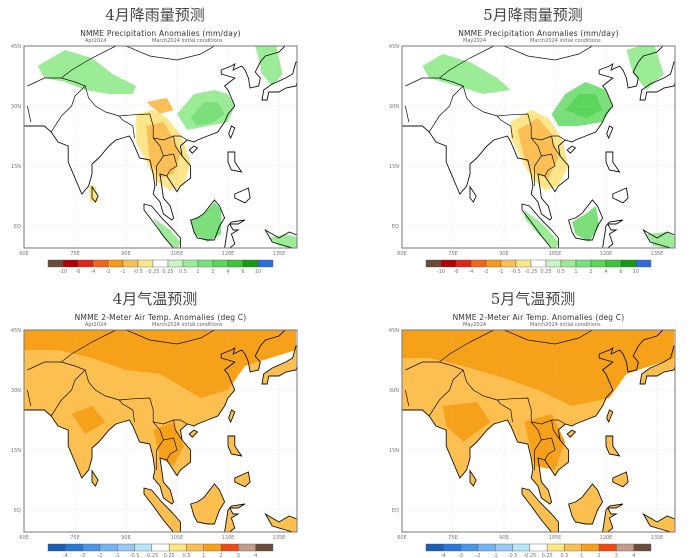 This screenshot has height=558, width=700. I want to click on colorbar-label: 0.5, so click(183, 271).